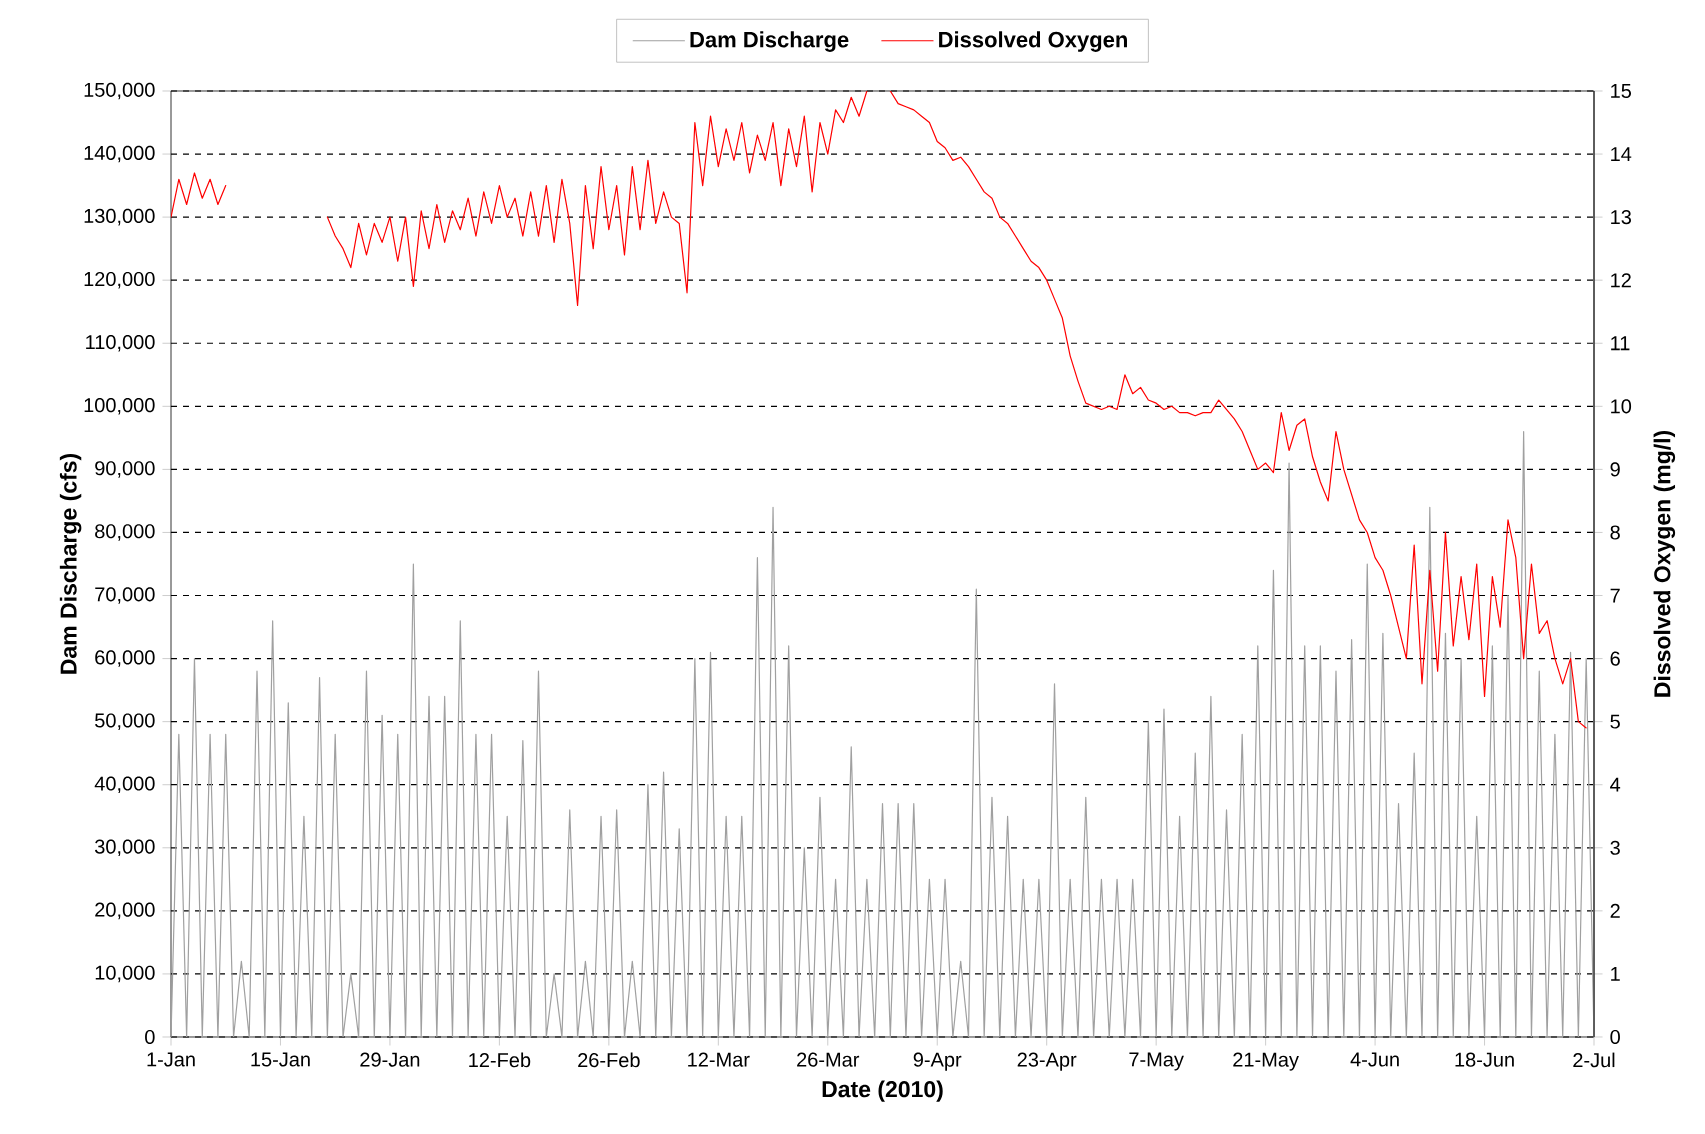 This screenshot has width=1705, height=1134. What do you see at coordinates (1047, 1061) in the screenshot?
I see `x-tick-label: 23-Apr` at bounding box center [1047, 1061].